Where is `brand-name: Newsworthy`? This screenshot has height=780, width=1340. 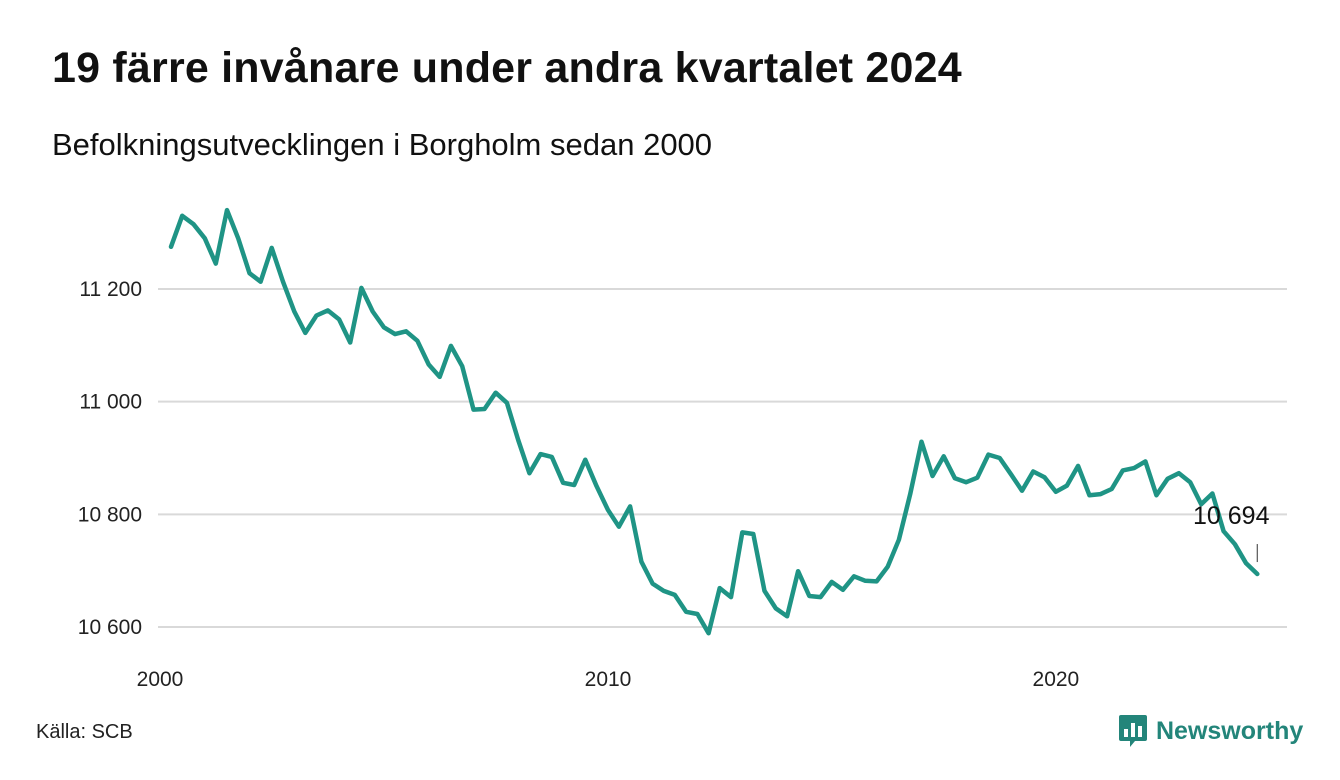 brand-name: Newsworthy is located at coordinates (1230, 730).